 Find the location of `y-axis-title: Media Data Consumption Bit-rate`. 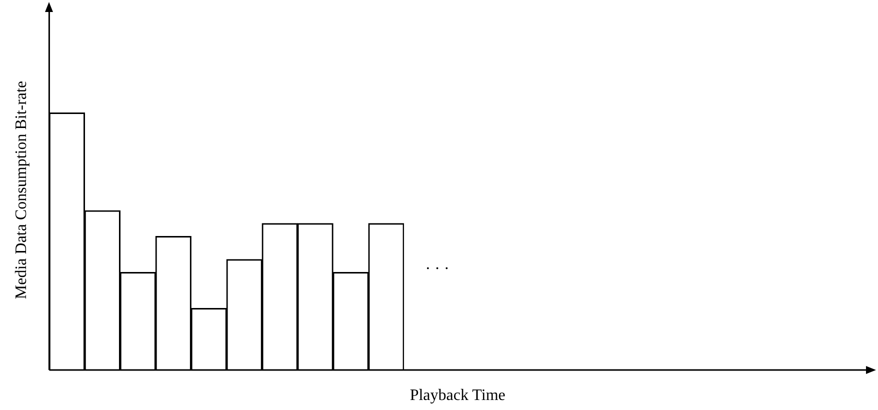

y-axis-title: Media Data Consumption Bit-rate is located at coordinates (21, 190).